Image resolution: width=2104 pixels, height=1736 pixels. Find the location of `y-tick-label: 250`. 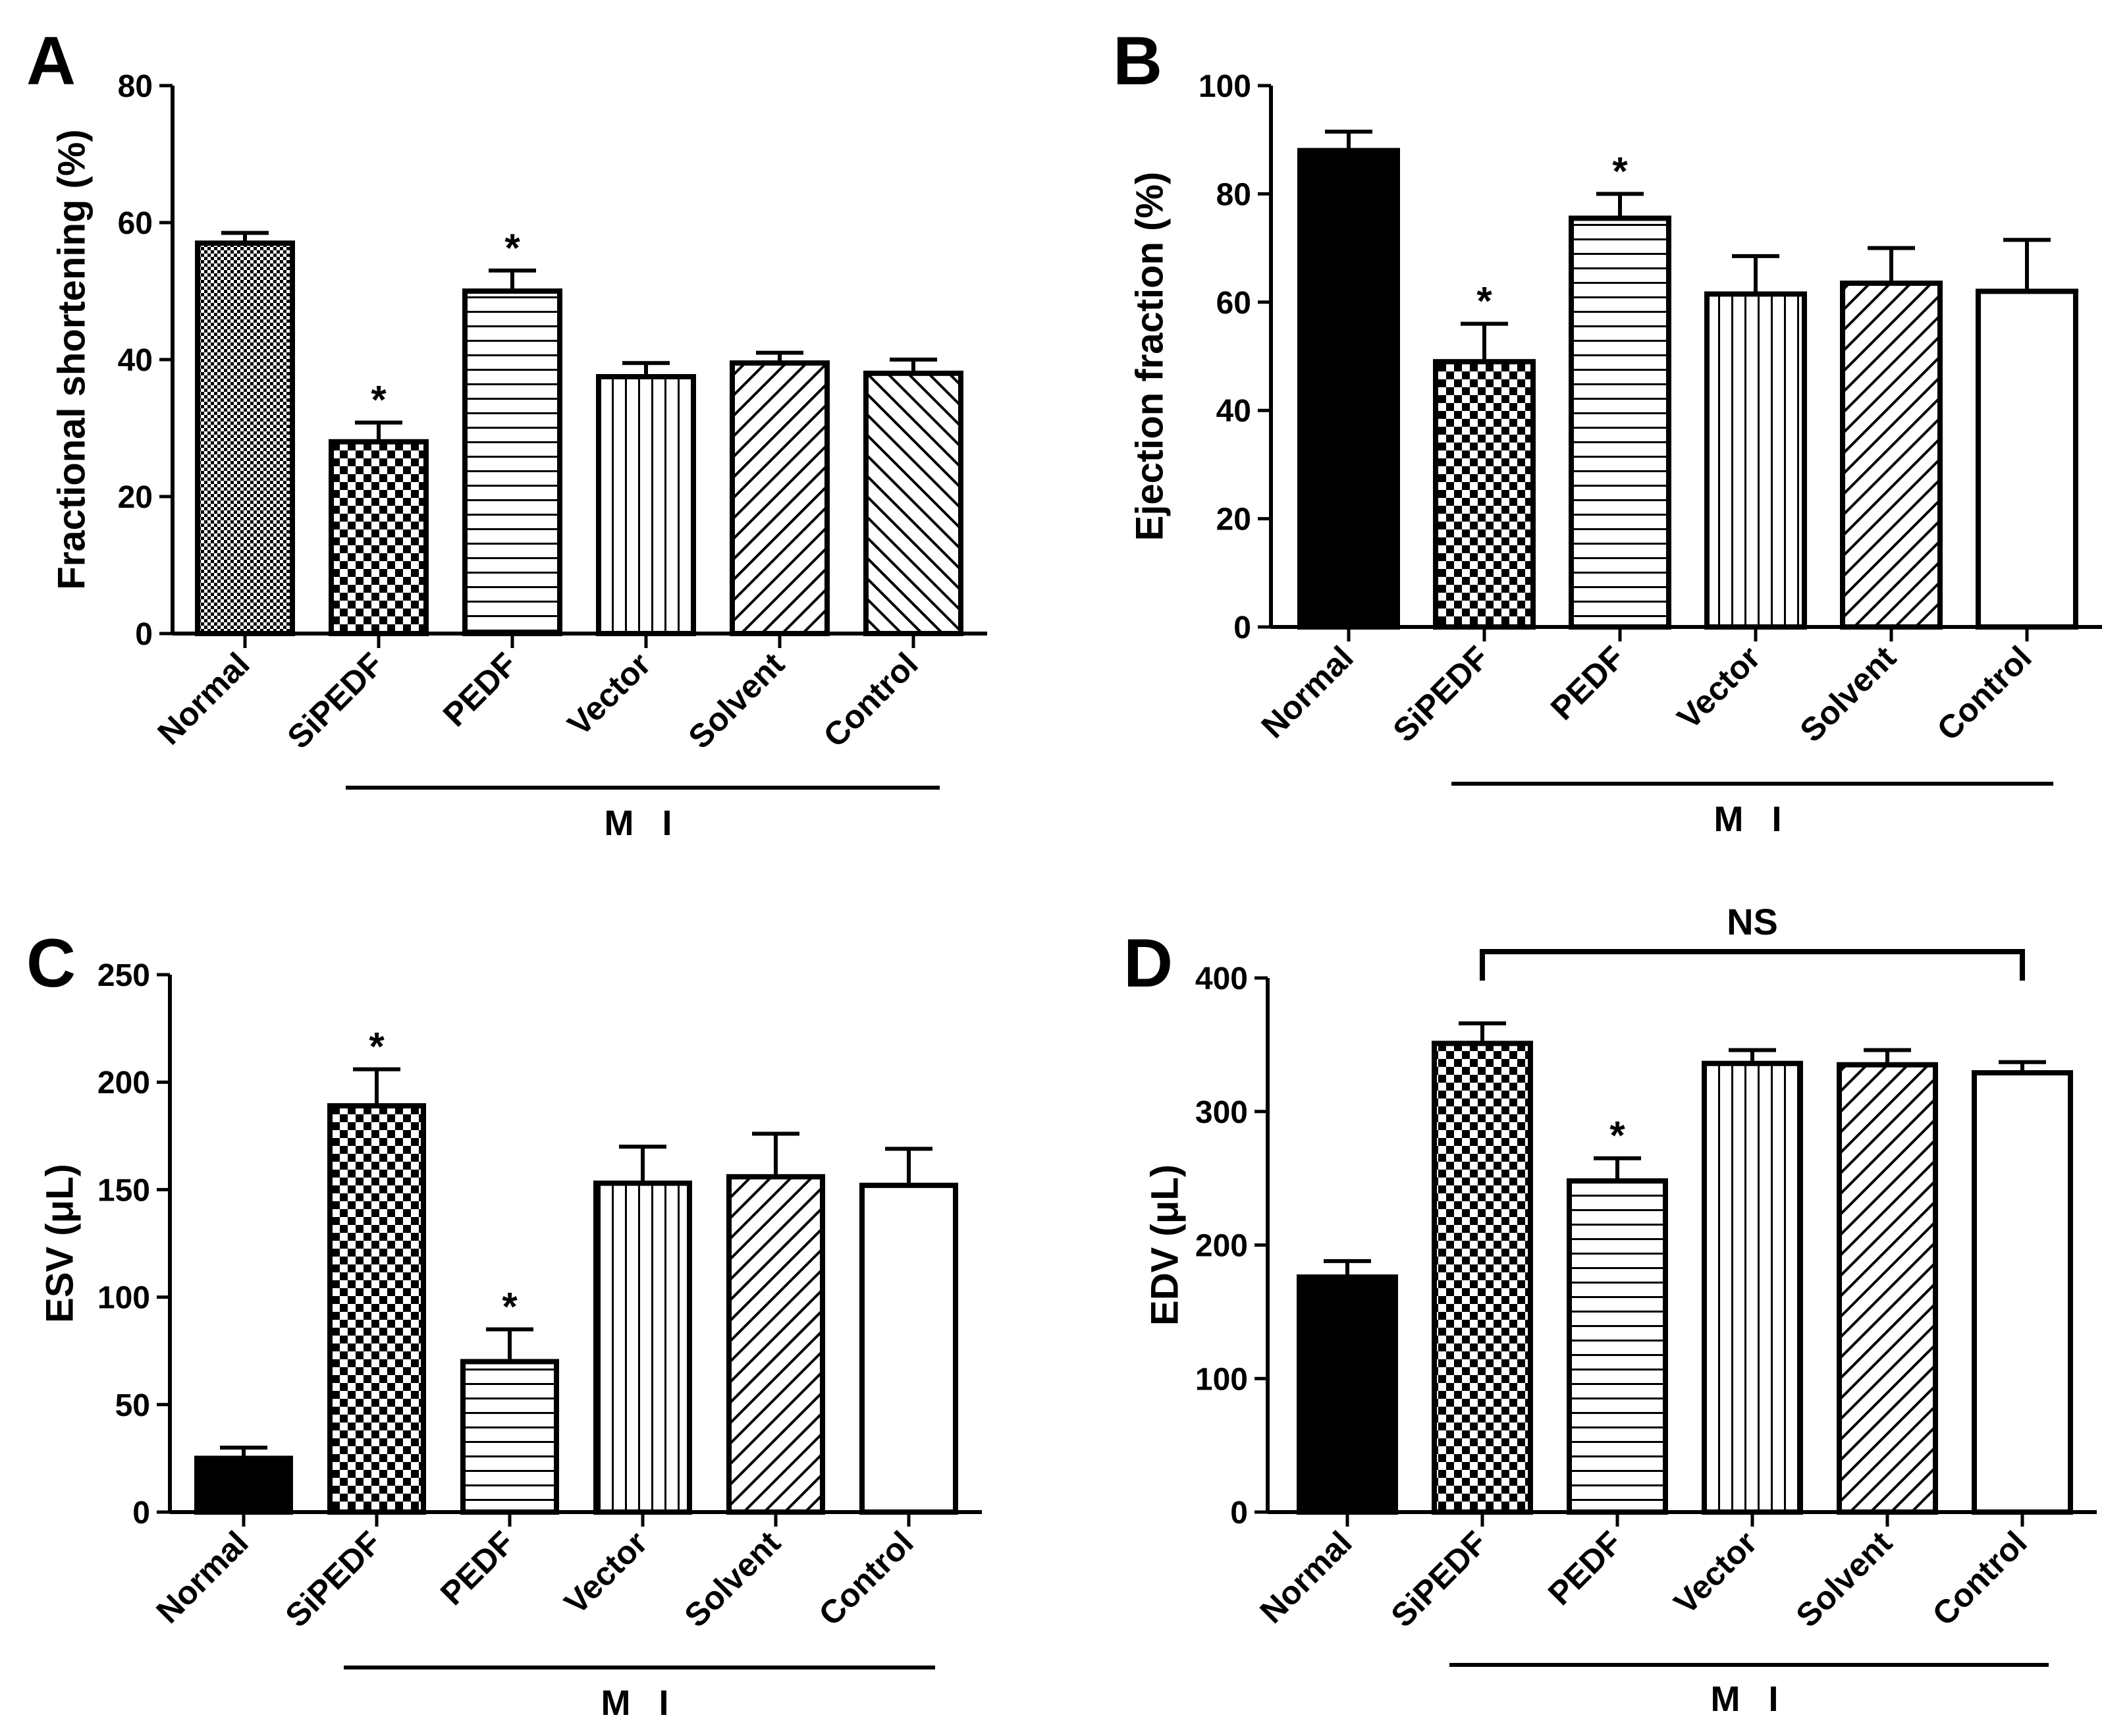

y-tick-label: 250 is located at coordinates (123, 975).